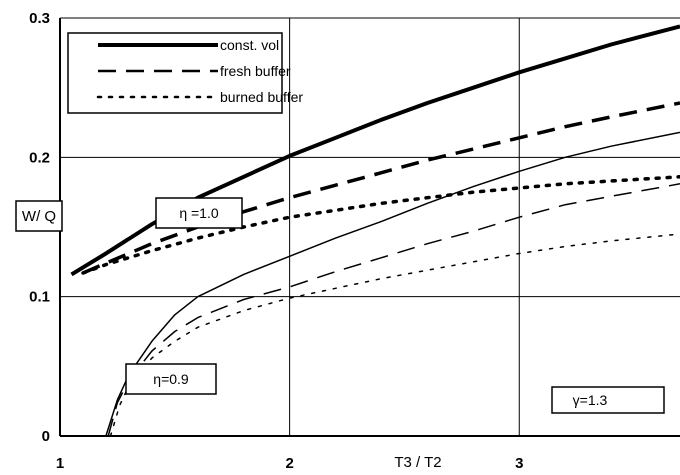 The height and width of the screenshot is (475, 680). What do you see at coordinates (39, 18) in the screenshot?
I see `y-tick-label-3: 0.3` at bounding box center [39, 18].